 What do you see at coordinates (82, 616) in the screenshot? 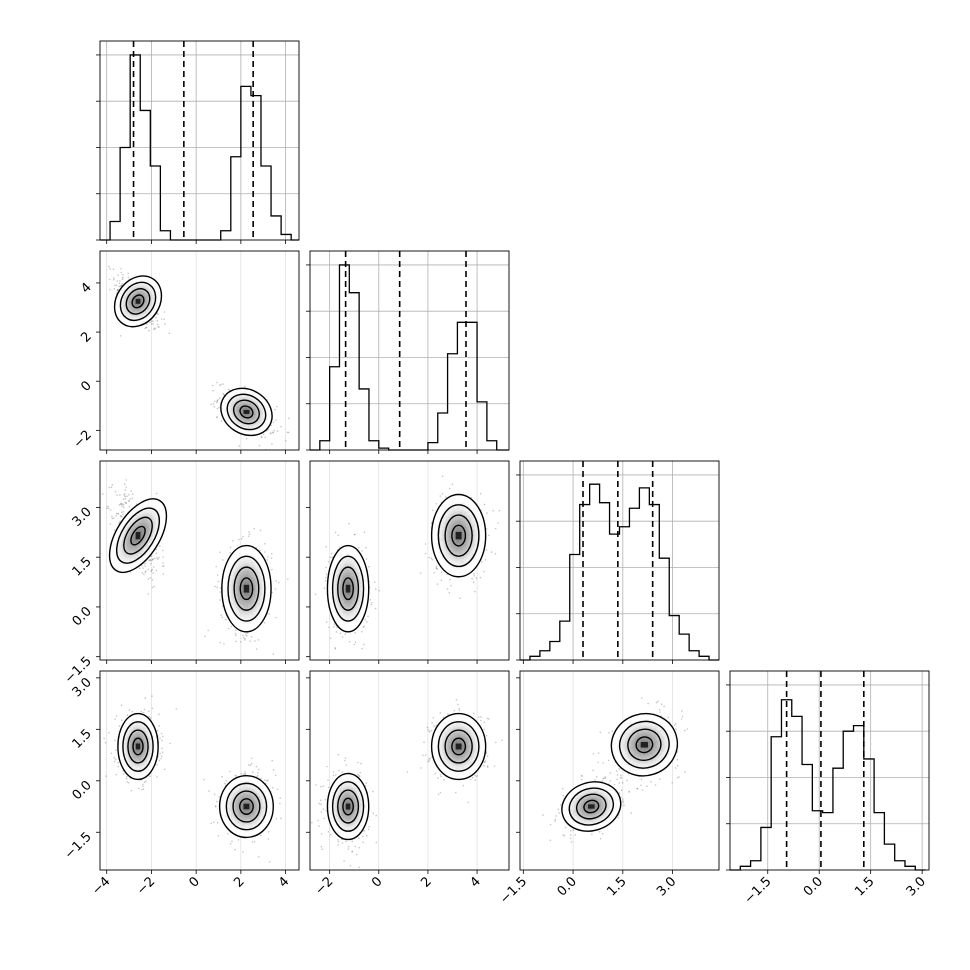
I see `y-tick-label: 0.0` at bounding box center [82, 616].